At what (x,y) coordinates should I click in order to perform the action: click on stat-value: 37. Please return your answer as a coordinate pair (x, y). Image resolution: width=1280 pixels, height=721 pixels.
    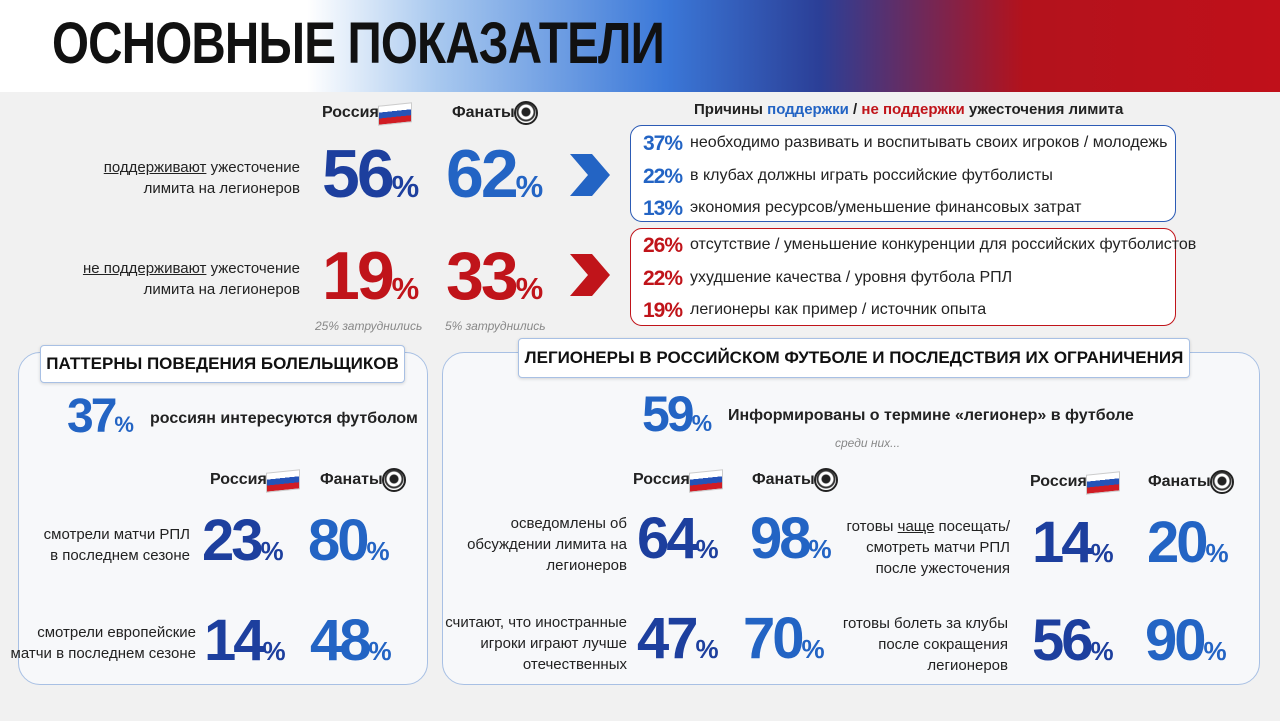
    Looking at the image, I should click on (92, 416).